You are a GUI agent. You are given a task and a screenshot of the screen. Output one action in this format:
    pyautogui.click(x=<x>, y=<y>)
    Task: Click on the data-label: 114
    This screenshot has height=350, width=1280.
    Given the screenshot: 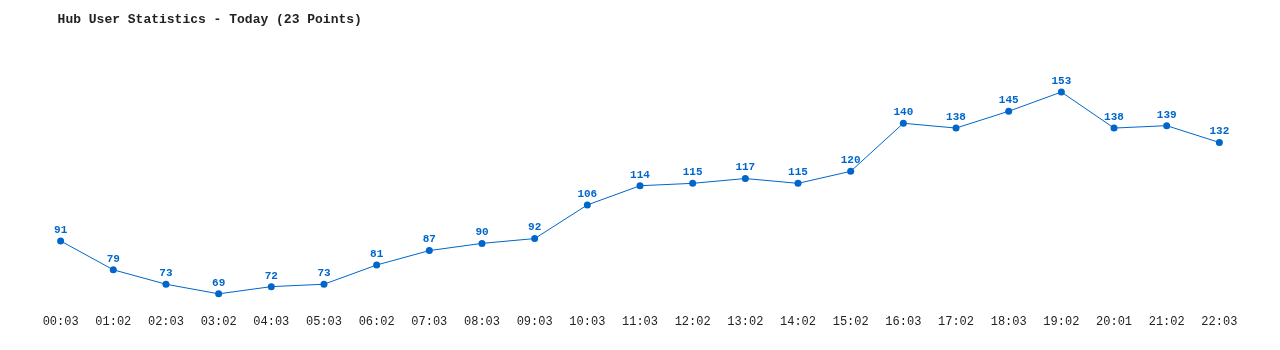 What is the action you would take?
    pyautogui.click(x=640, y=174)
    